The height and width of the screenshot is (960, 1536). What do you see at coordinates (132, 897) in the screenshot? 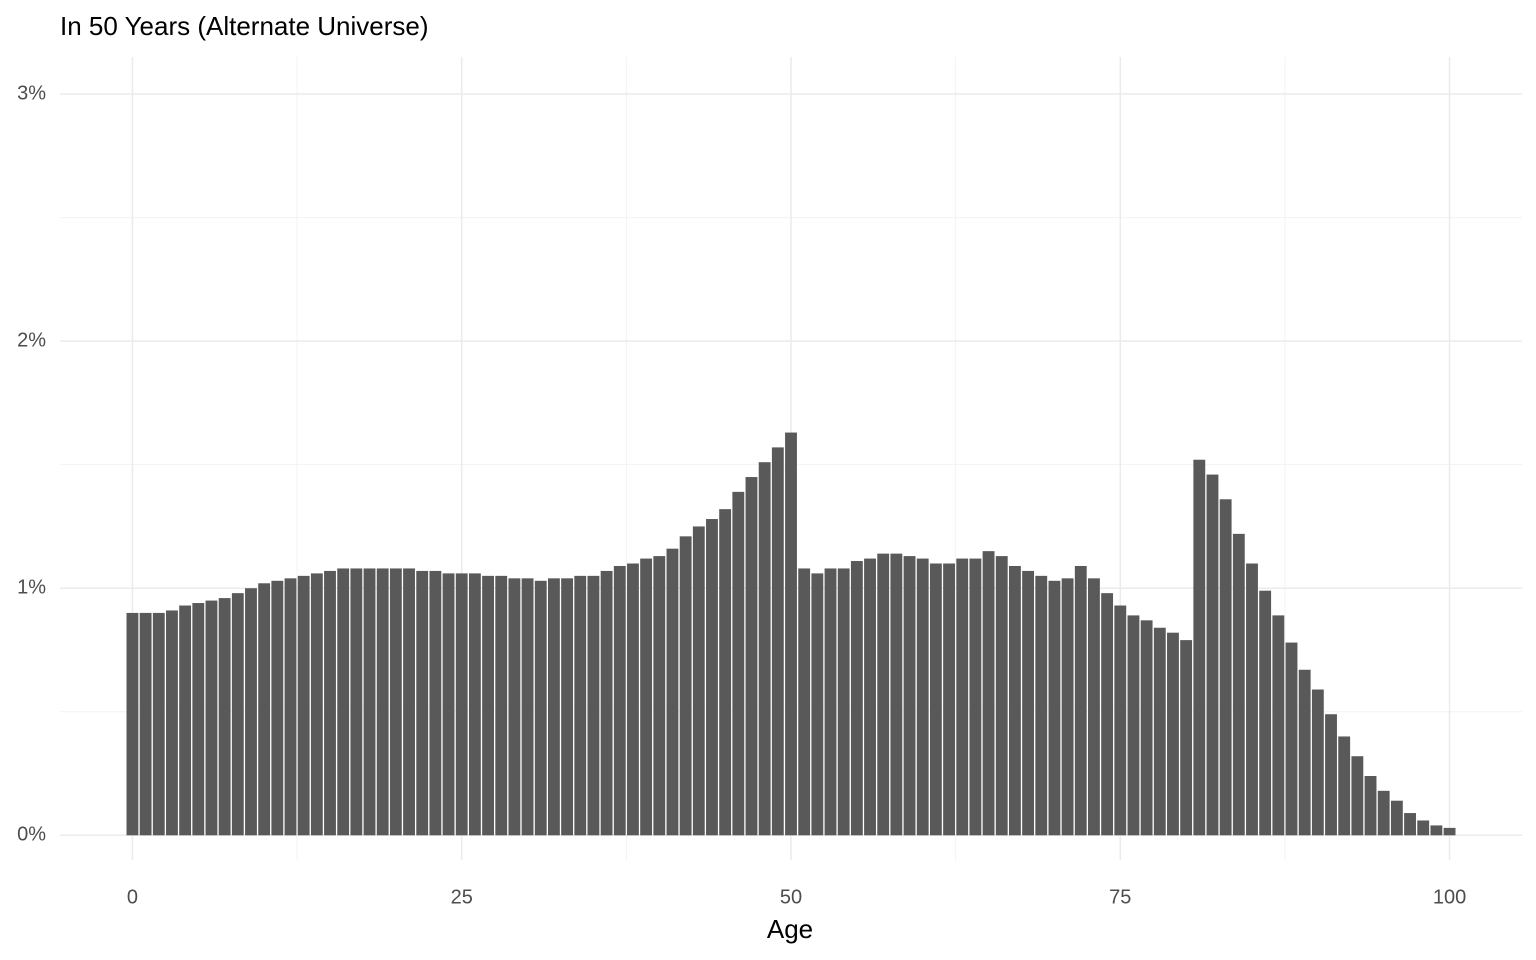
I see `x-tick-label: 0` at bounding box center [132, 897].